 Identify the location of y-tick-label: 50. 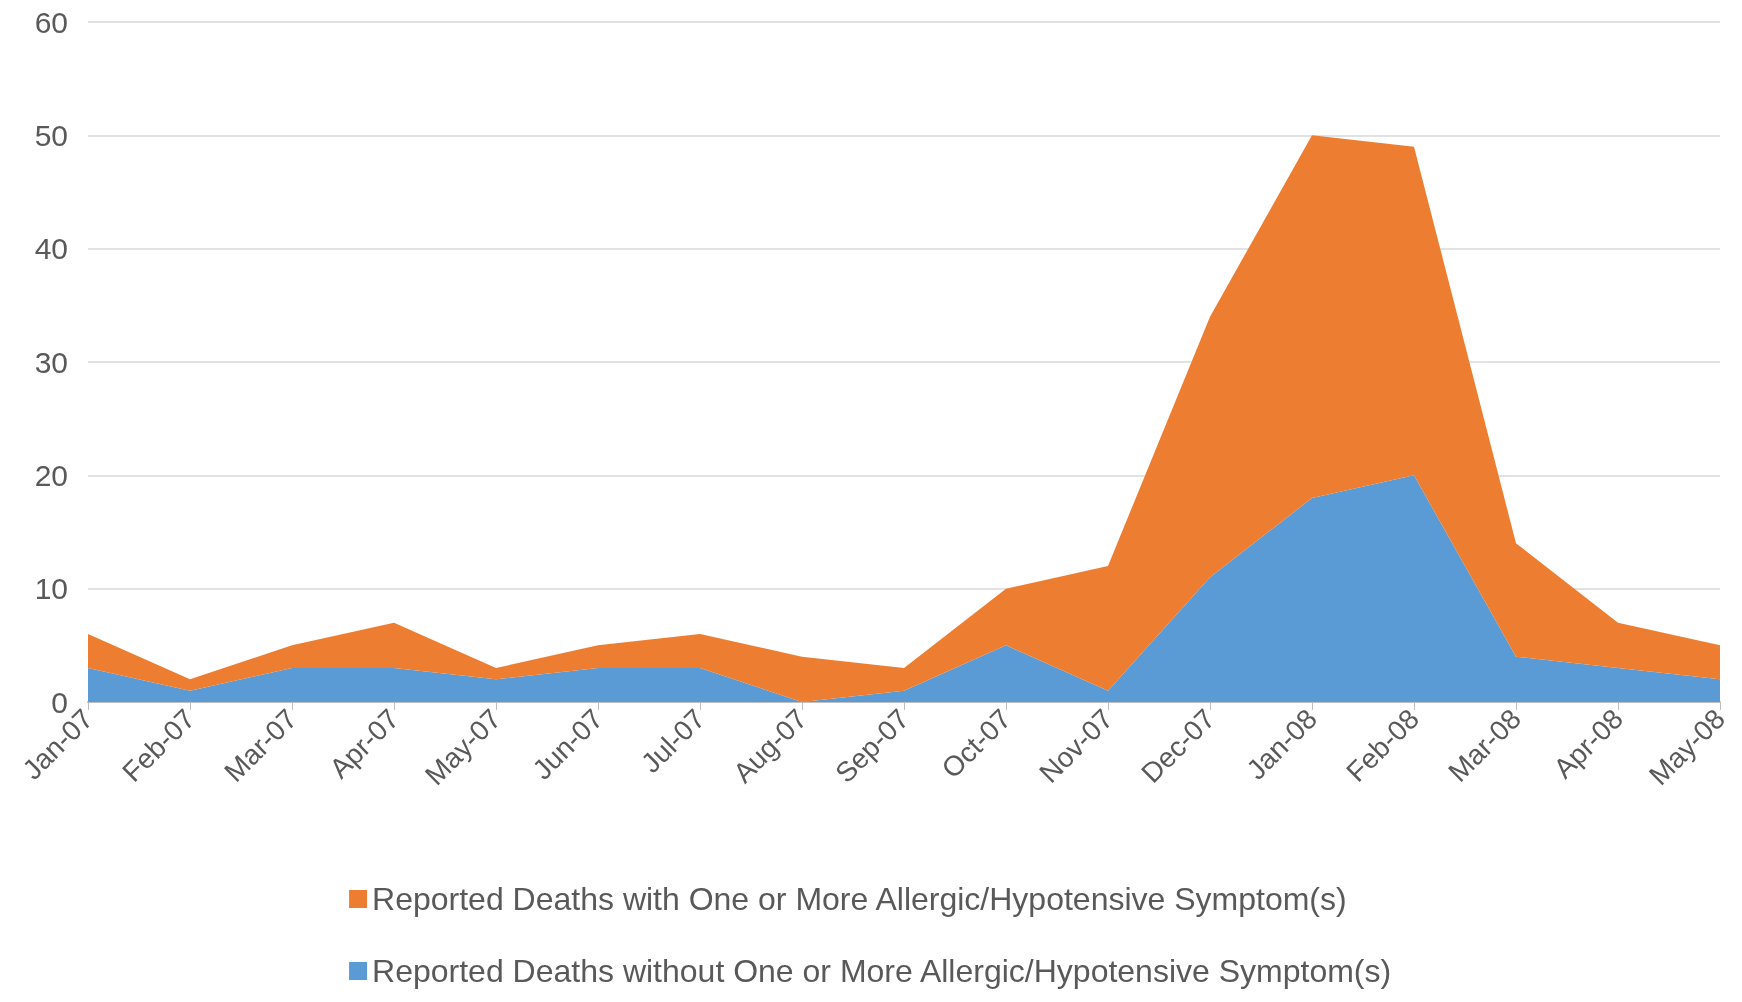
(51, 135).